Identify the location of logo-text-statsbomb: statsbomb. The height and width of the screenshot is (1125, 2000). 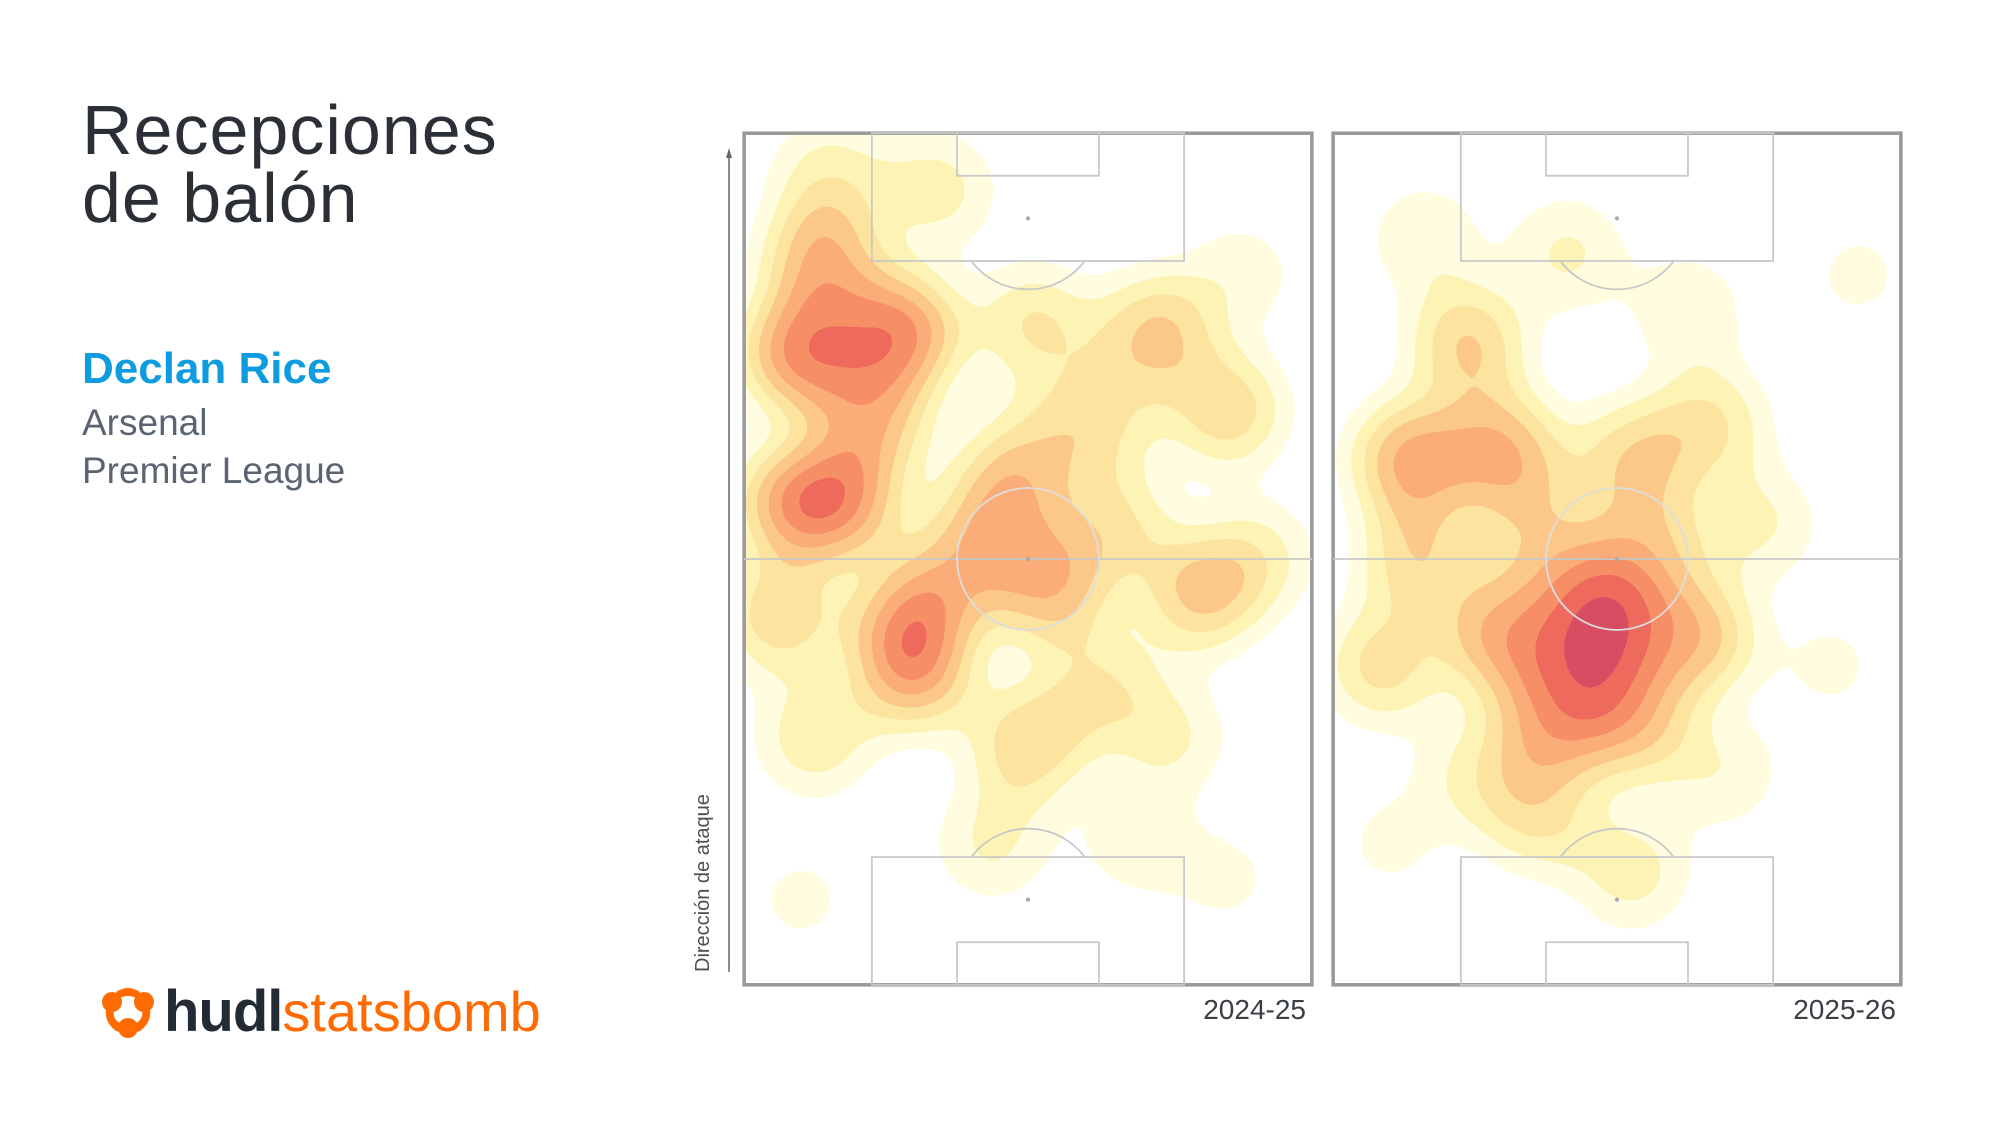
(411, 1011).